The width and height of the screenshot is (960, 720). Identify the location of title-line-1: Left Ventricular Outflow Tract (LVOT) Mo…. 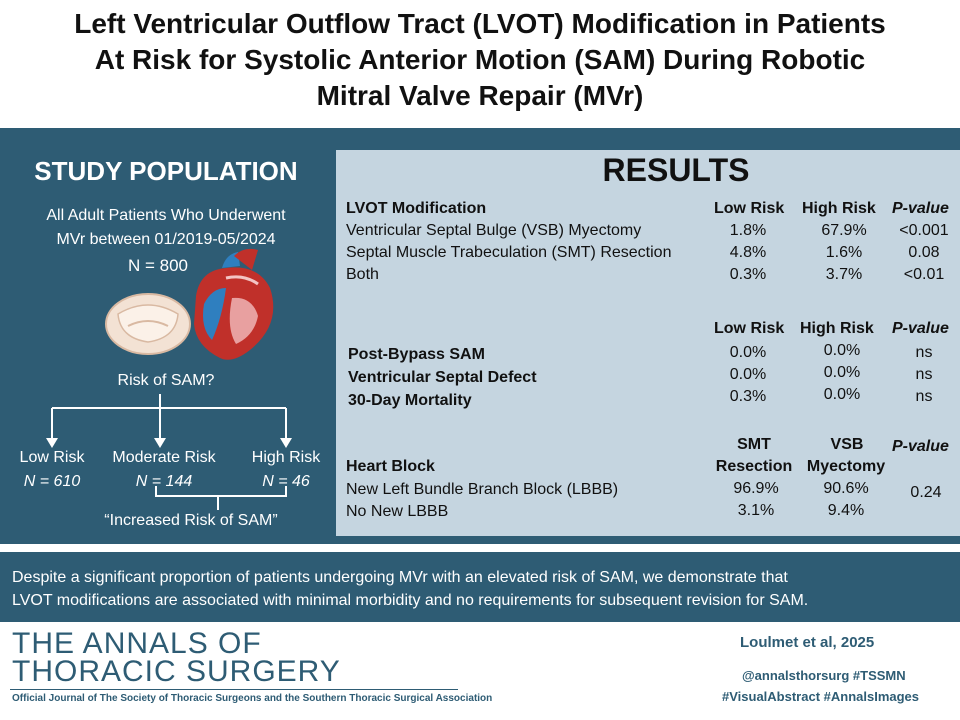
(480, 23).